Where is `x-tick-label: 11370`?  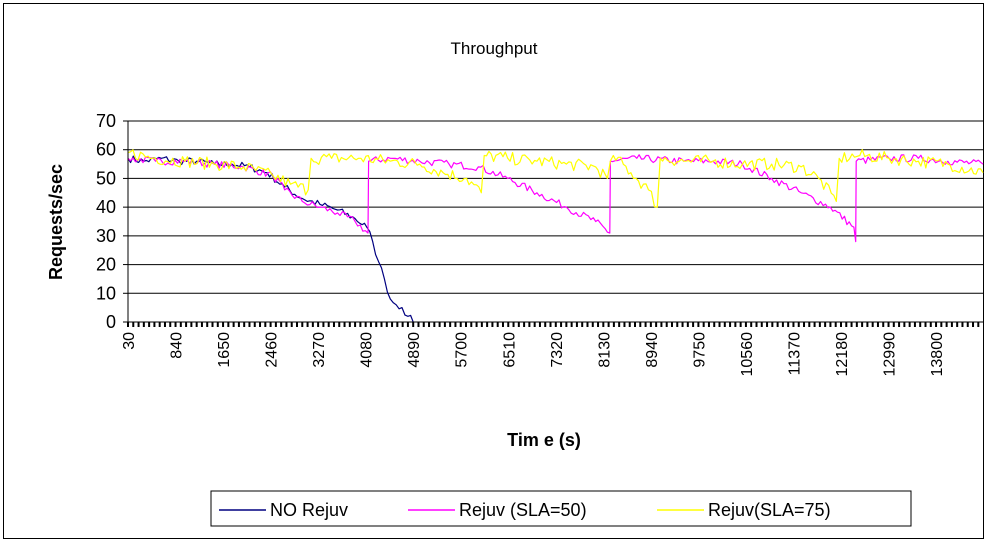 x-tick-label: 11370 is located at coordinates (794, 353).